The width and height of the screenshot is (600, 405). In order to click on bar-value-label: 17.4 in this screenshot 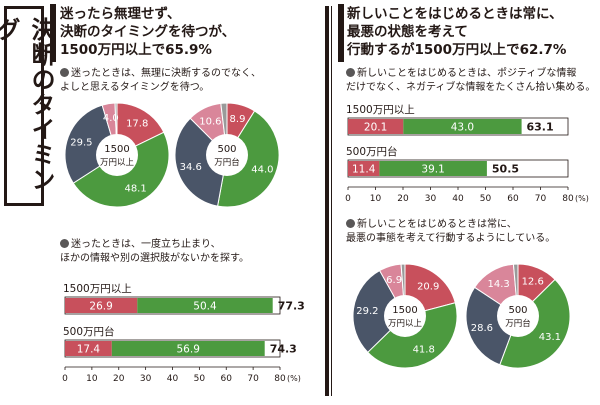, I will do `click(89, 350)`.